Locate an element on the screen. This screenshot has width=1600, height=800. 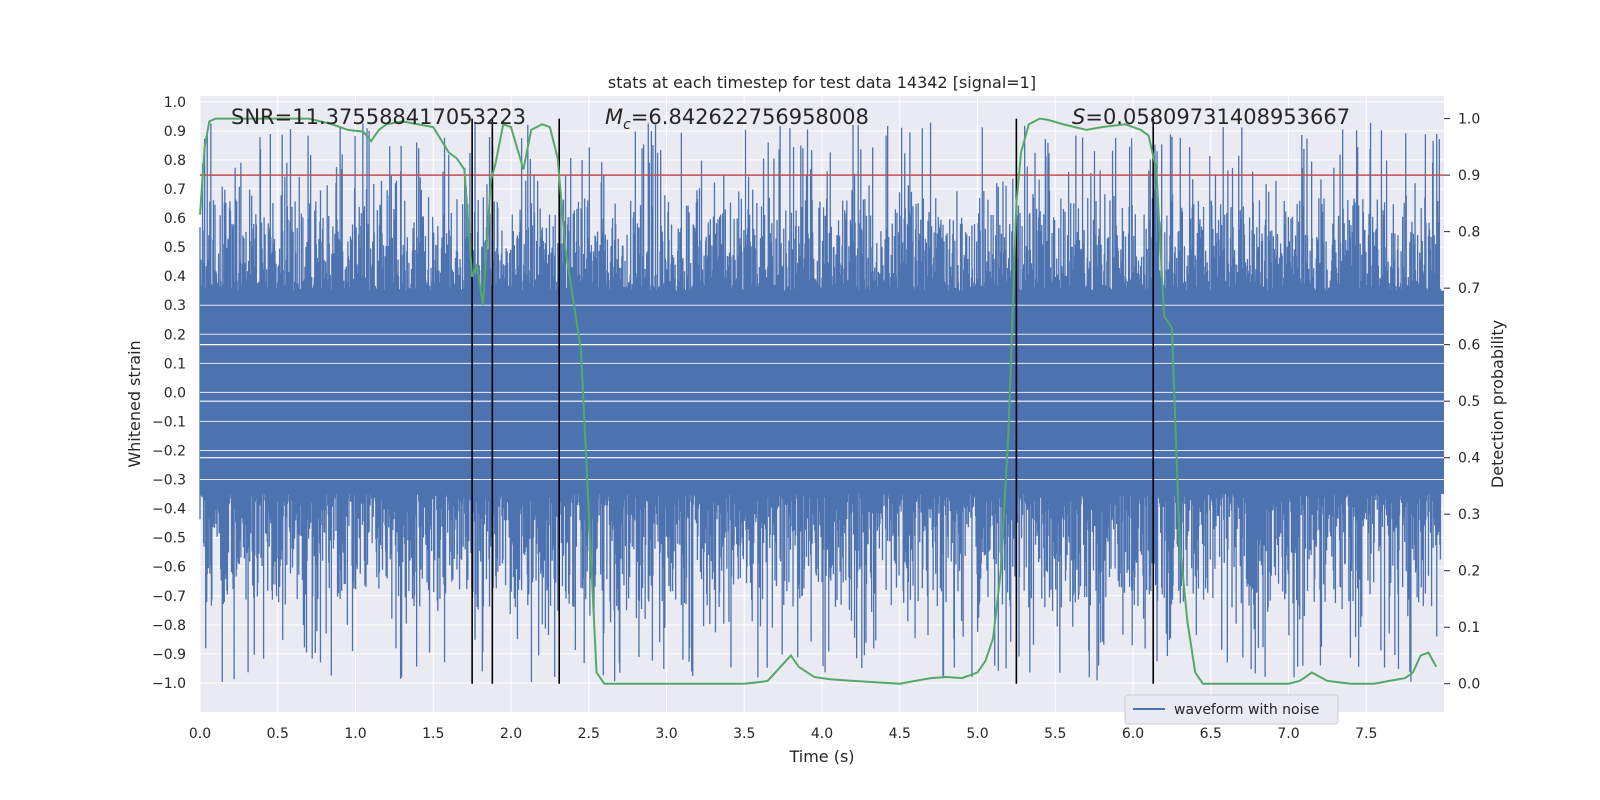
y-tick-label: −0.1 is located at coordinates (169, 422).